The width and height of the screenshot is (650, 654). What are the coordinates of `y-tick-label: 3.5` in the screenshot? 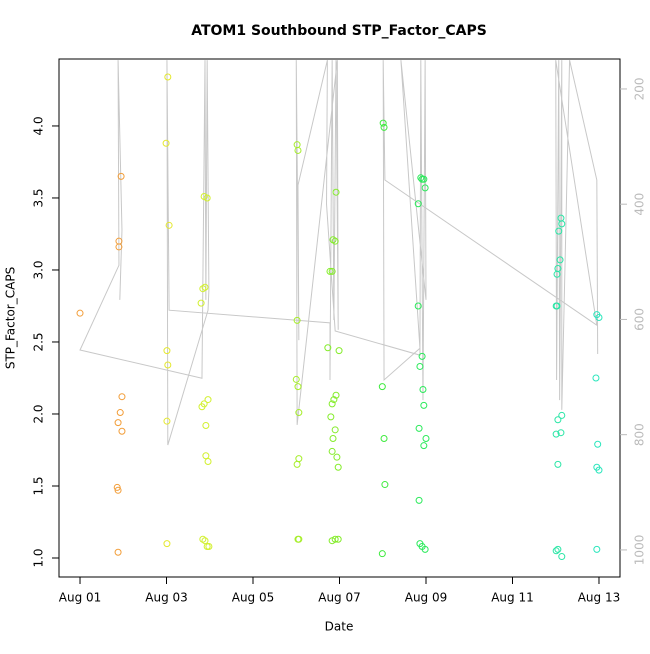 It's located at (39, 197).